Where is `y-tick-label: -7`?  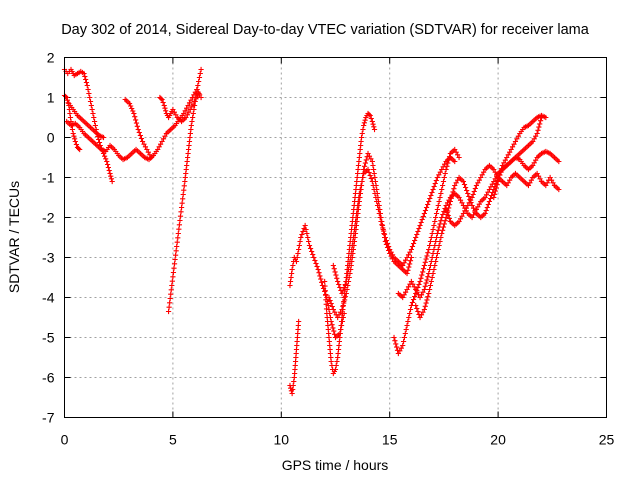
y-tick-label: -7 is located at coordinates (48, 418).